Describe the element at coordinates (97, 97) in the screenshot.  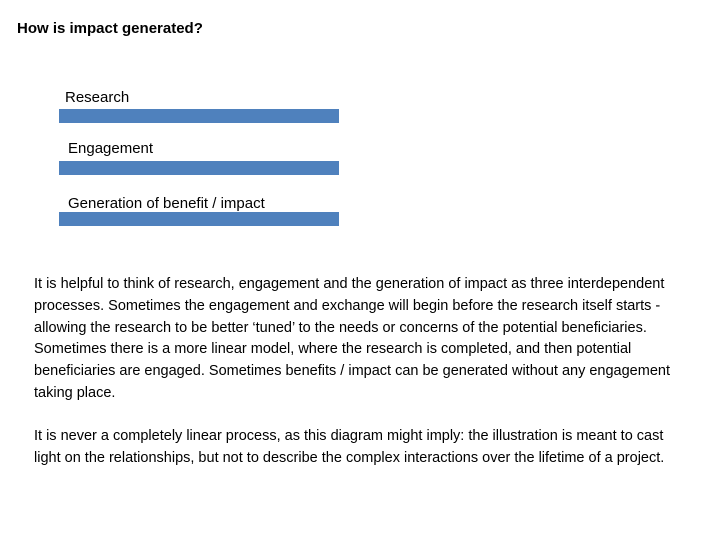
I see `stage-label-research: Research` at that location.